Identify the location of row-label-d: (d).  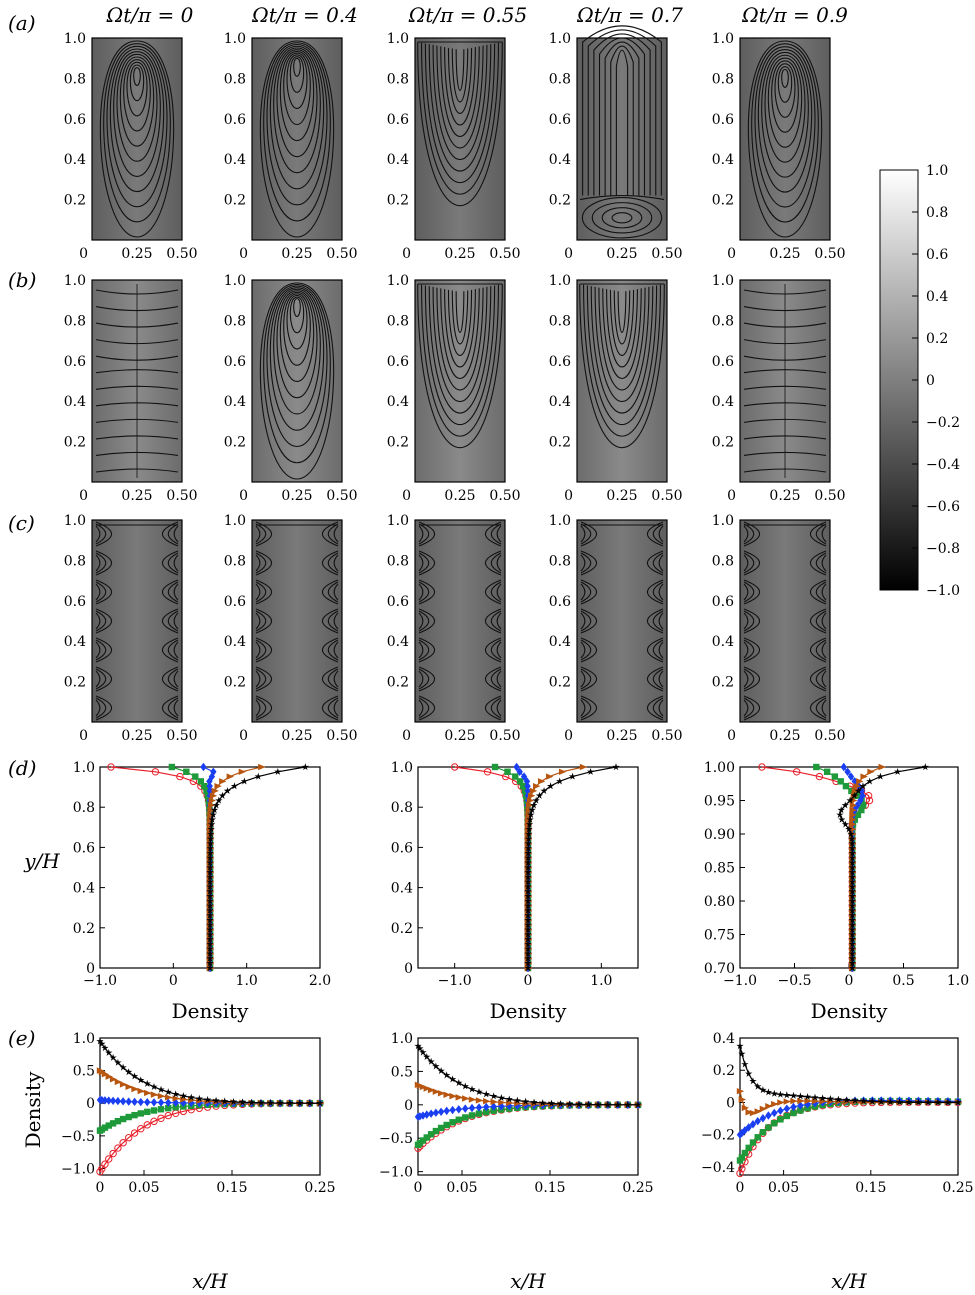
(22, 768).